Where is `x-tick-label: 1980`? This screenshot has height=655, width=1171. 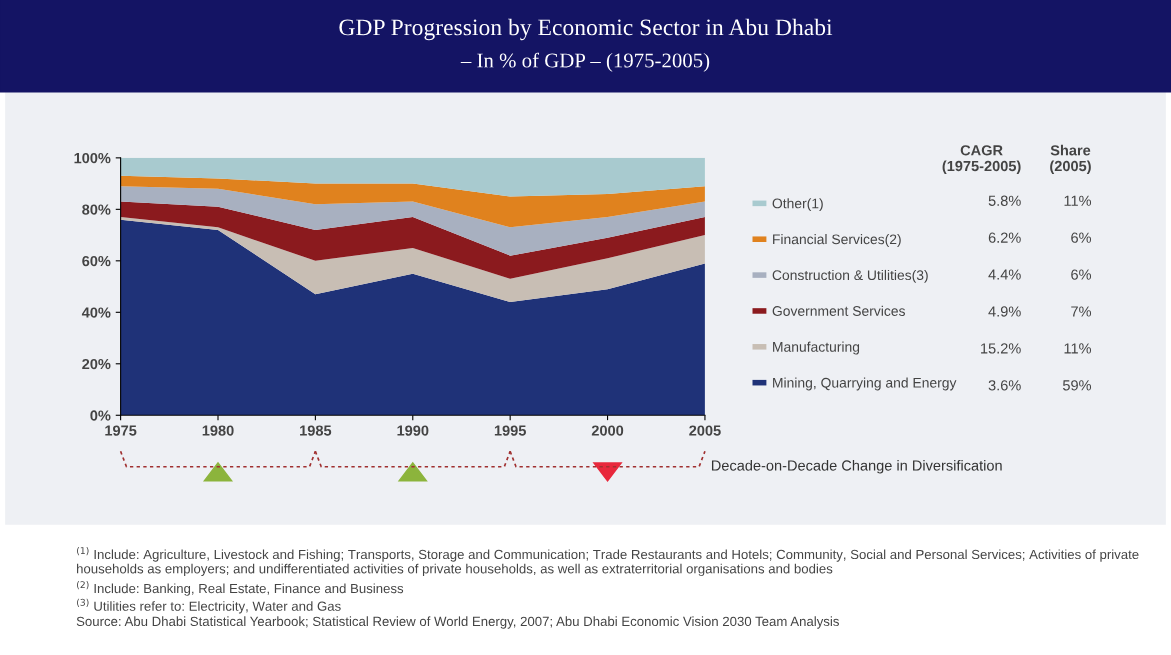 x-tick-label: 1980 is located at coordinates (218, 430).